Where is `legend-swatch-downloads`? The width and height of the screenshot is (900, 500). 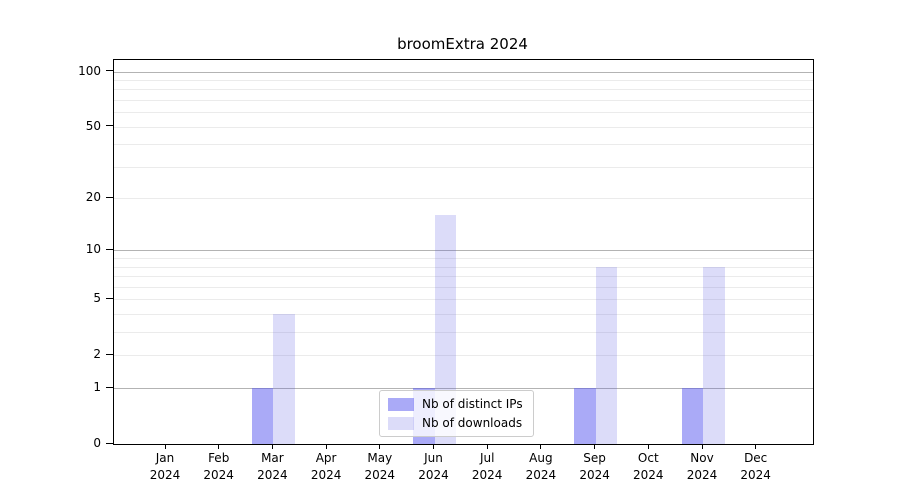
legend-swatch-downloads is located at coordinates (401, 423).